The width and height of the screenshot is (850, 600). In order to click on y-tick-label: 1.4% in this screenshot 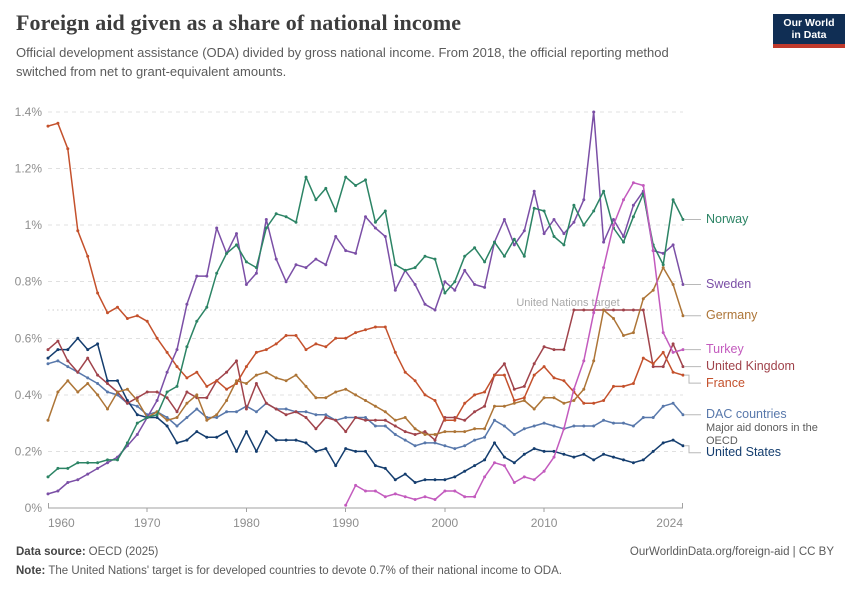, I will do `click(29, 112)`.